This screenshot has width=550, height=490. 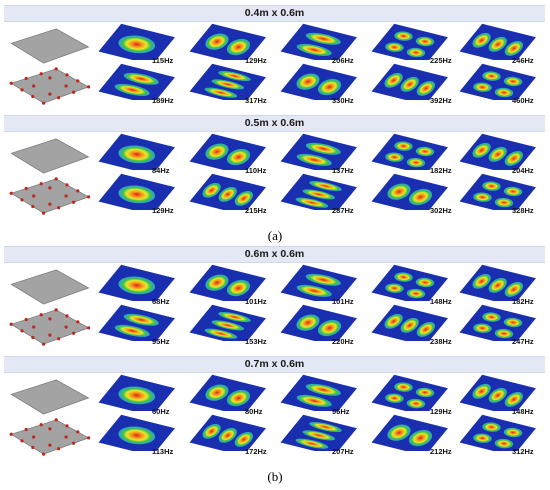 What do you see at coordinates (523, 100) in the screenshot?
I see `frequency-label: 460Hz` at bounding box center [523, 100].